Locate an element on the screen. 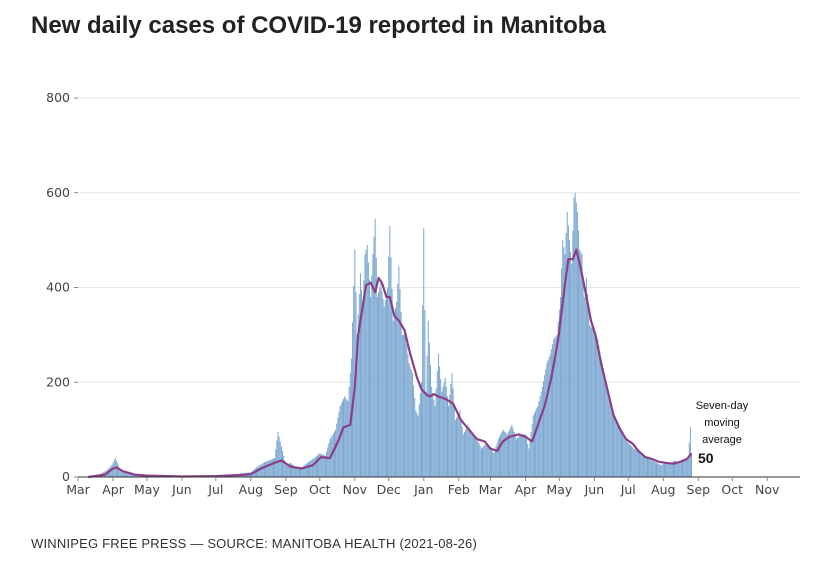  x-tick-label: Aug is located at coordinates (251, 489).